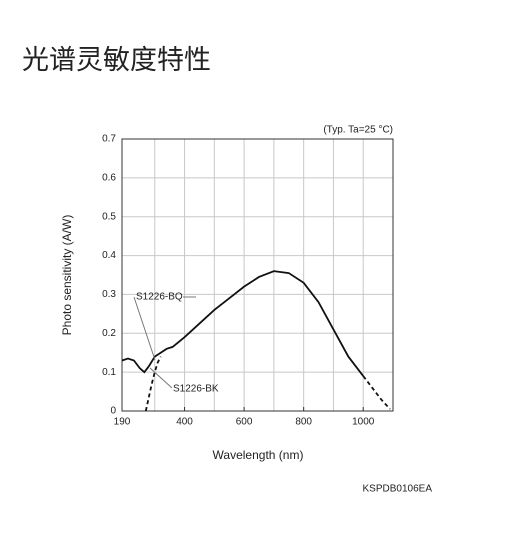 Image resolution: width=517 pixels, height=547 pixels. I want to click on page-title: 光谱灵敏度特性, so click(116, 60).